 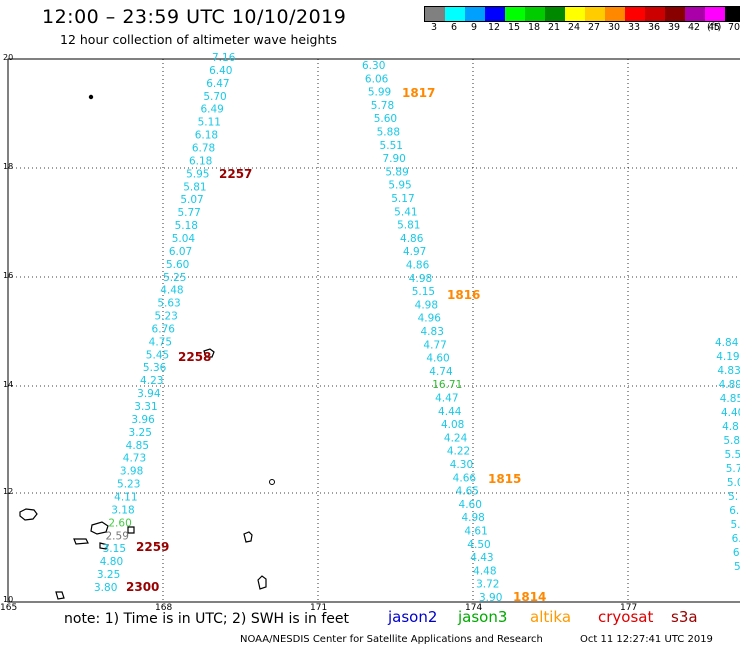 What do you see at coordinates (465, 478) in the screenshot?
I see `wave-height-value: 4.66` at bounding box center [465, 478].